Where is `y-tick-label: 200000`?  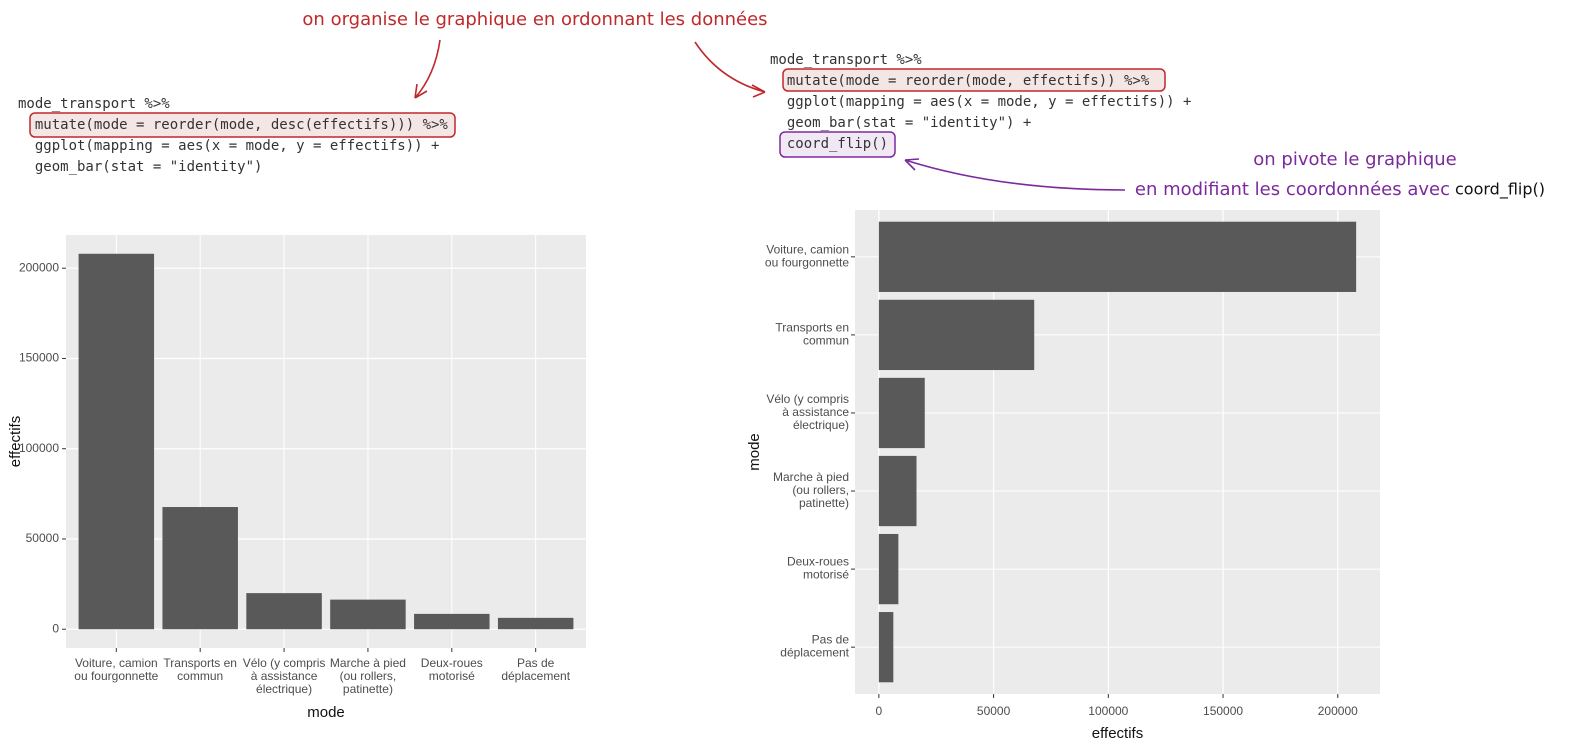 y-tick-label: 200000 is located at coordinates (39, 267).